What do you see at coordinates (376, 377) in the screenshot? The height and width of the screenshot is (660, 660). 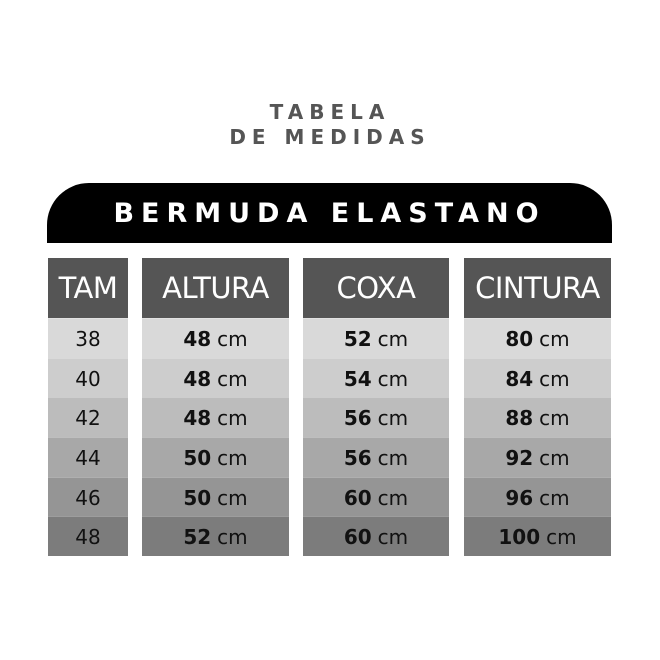 I see `table-cell: 54 cm` at bounding box center [376, 377].